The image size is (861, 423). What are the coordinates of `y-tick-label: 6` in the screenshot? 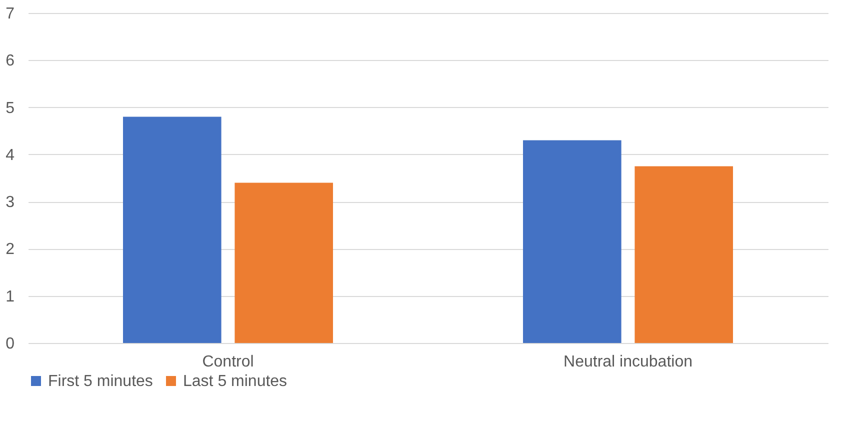 It's located at (10, 61).